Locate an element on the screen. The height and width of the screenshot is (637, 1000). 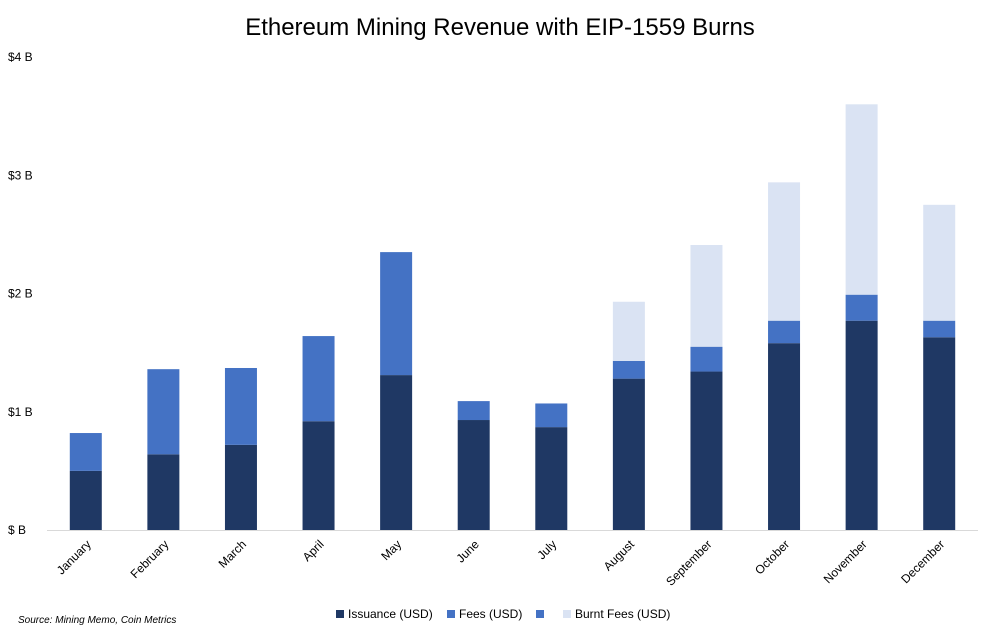
y-tick-label: $4 B is located at coordinates (20, 57).